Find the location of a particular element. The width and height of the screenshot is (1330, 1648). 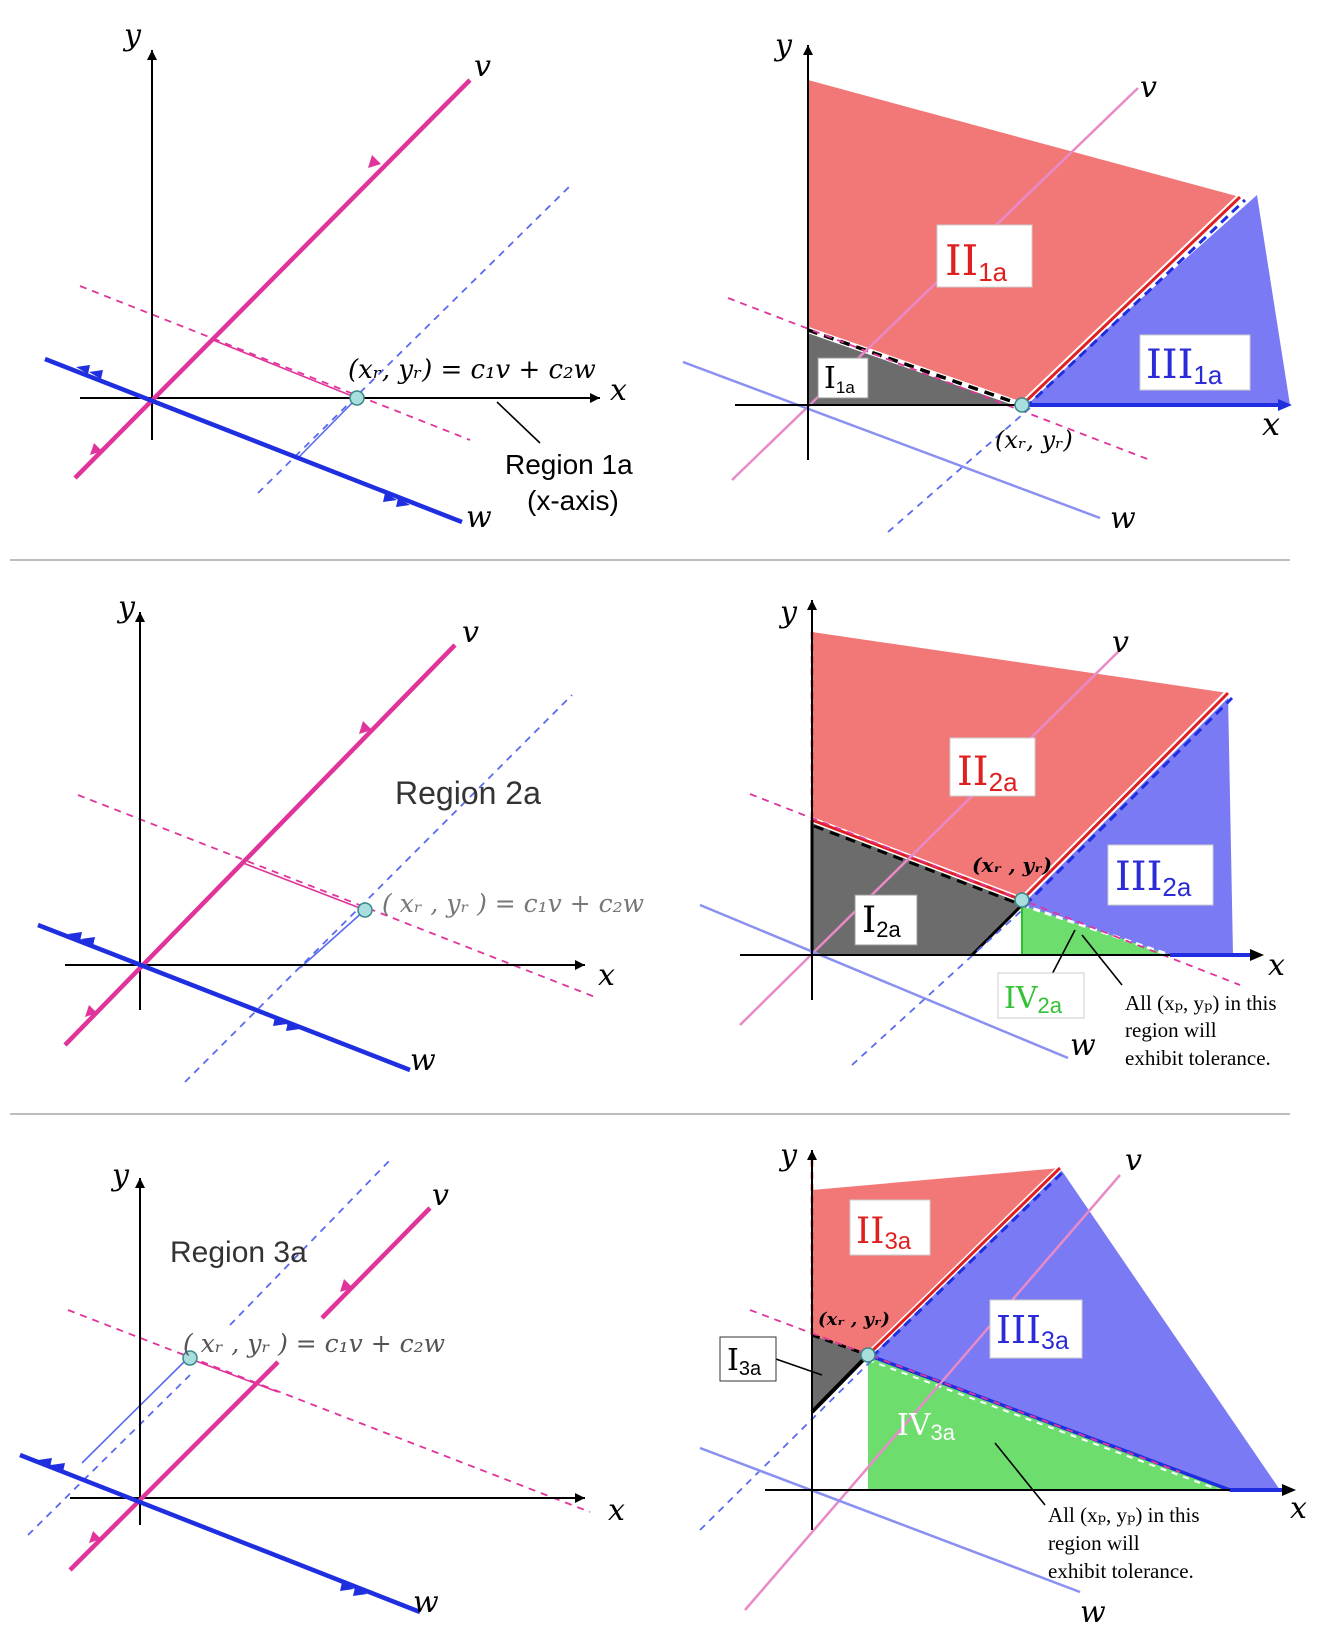

region-IV-label: IV3a is located at coordinates (926, 1426).